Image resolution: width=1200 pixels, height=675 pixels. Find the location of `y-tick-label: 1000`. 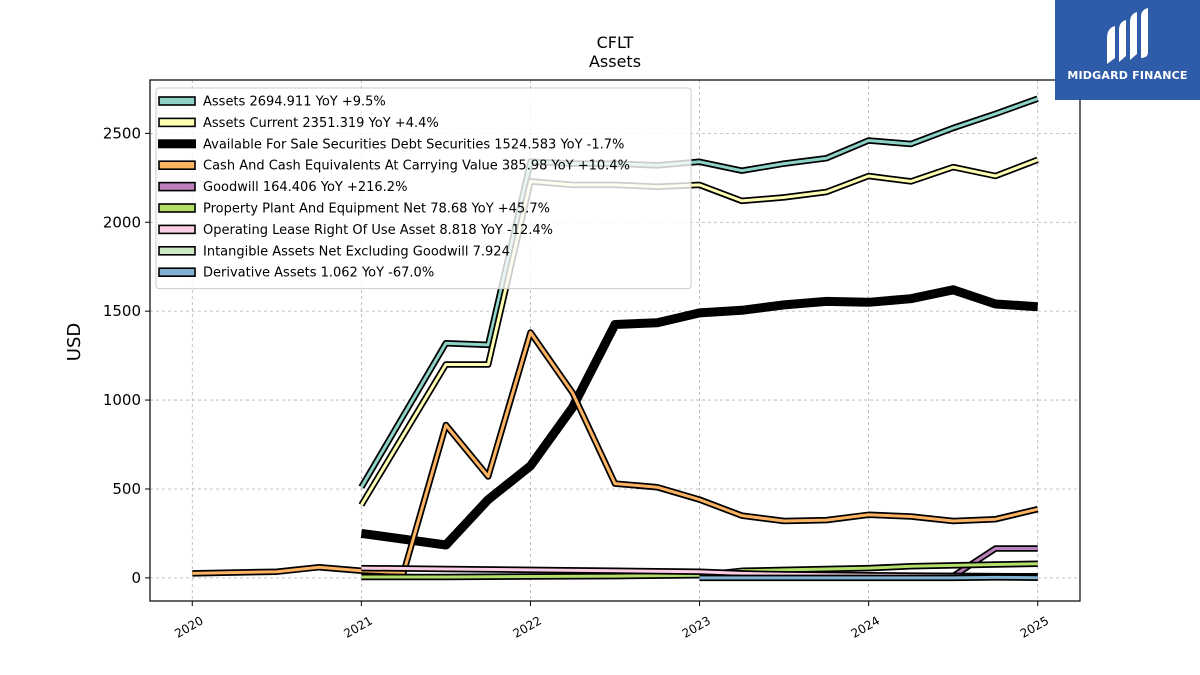

y-tick-label: 1000 is located at coordinates (122, 400).